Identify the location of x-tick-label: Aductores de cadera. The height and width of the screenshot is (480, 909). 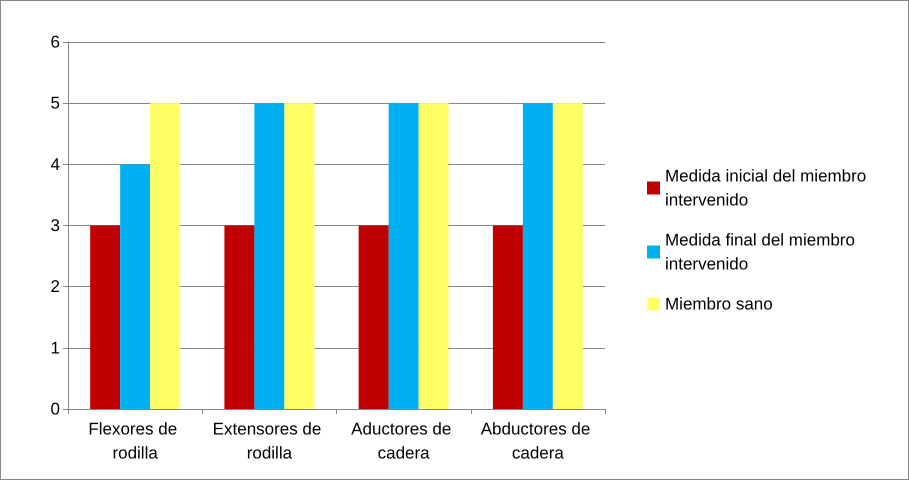
(403, 441).